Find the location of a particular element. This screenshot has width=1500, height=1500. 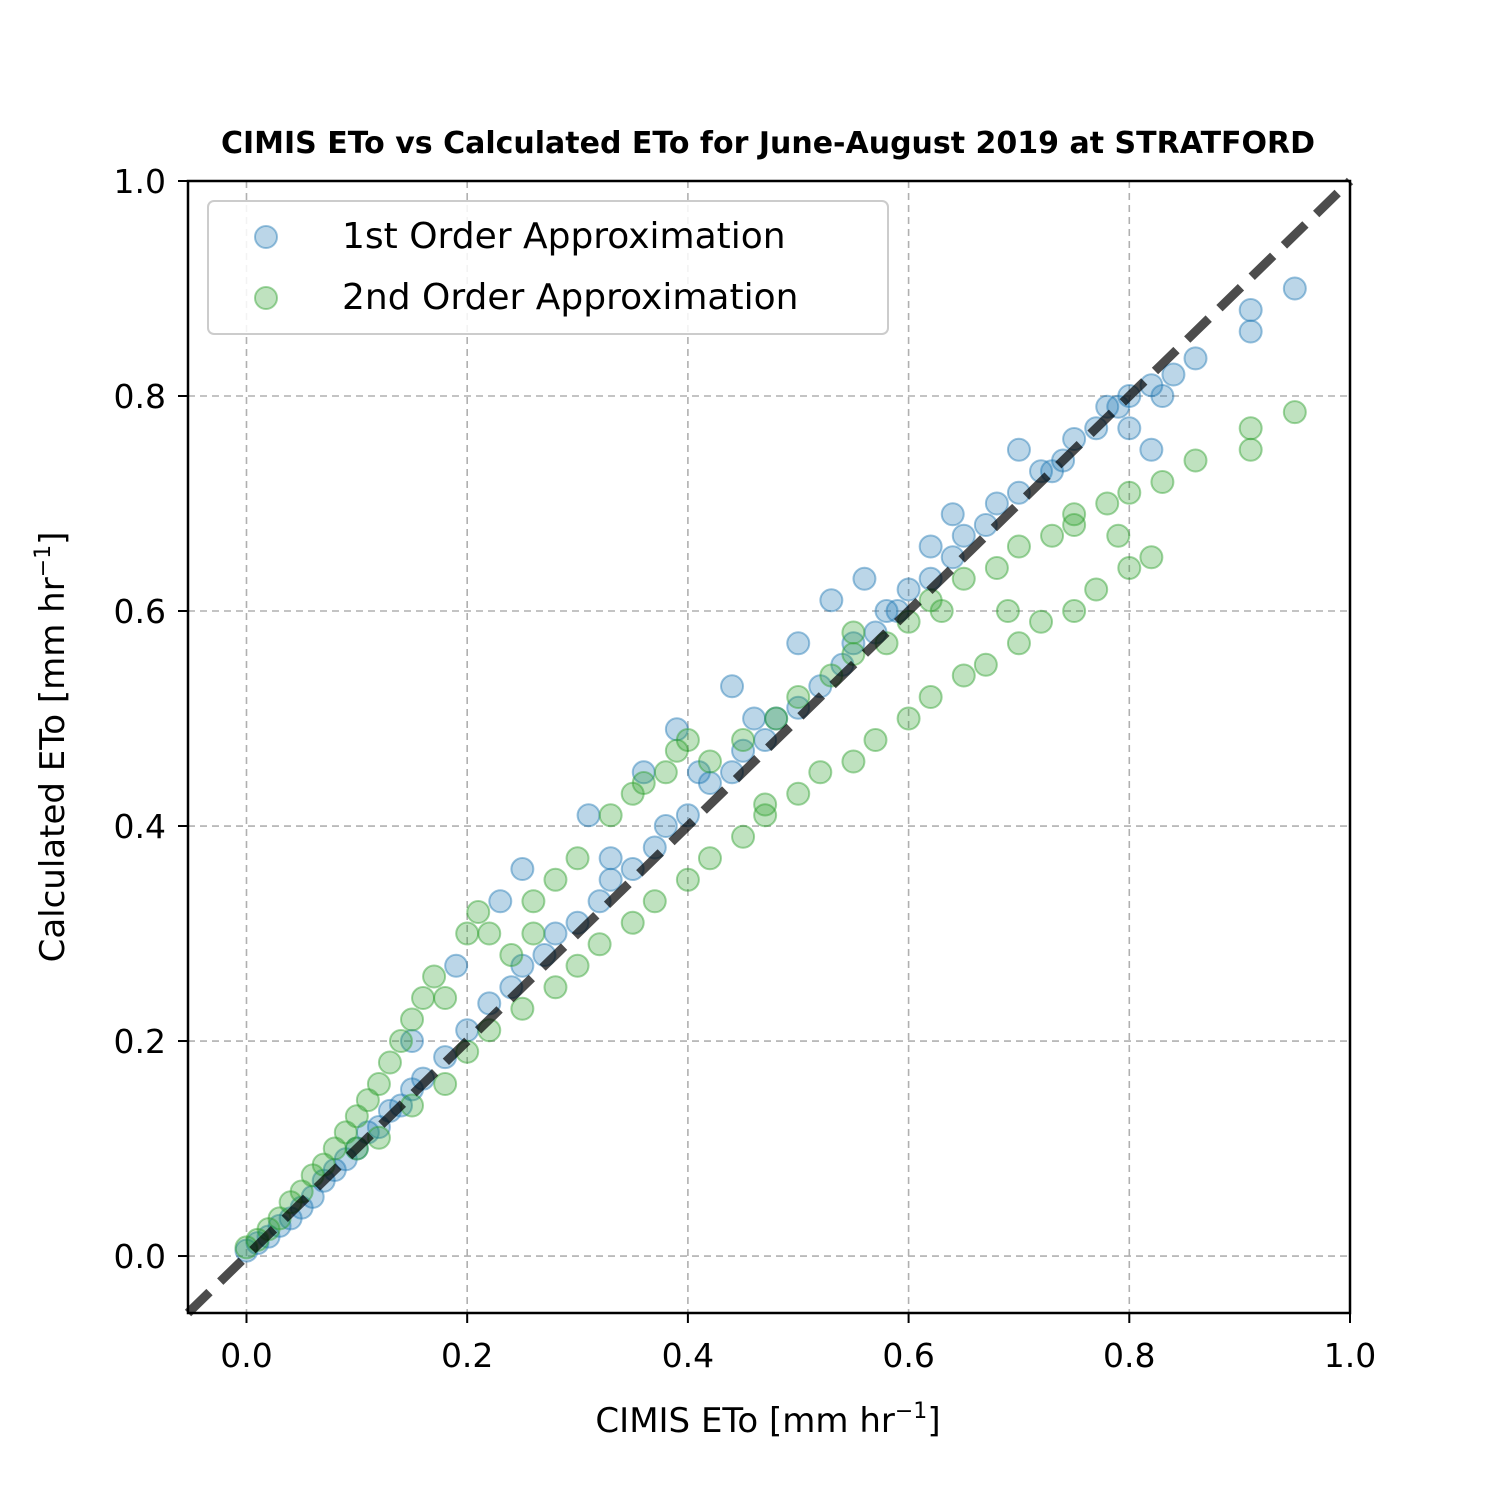

legend-label-series-1: 1st Order Approximation is located at coordinates (564, 236).